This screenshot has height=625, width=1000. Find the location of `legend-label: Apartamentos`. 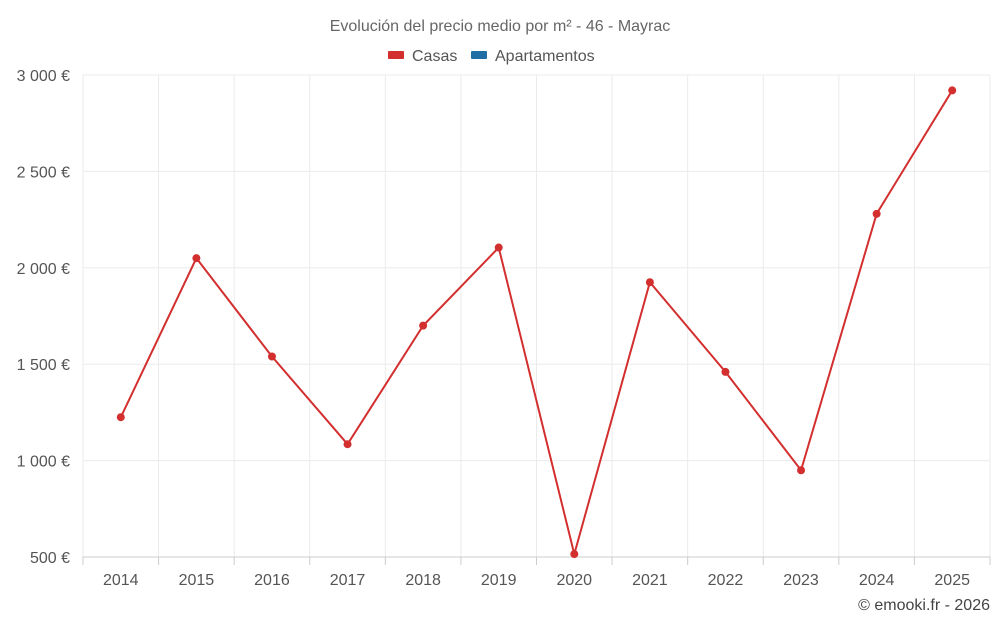

legend-label: Apartamentos is located at coordinates (545, 56).